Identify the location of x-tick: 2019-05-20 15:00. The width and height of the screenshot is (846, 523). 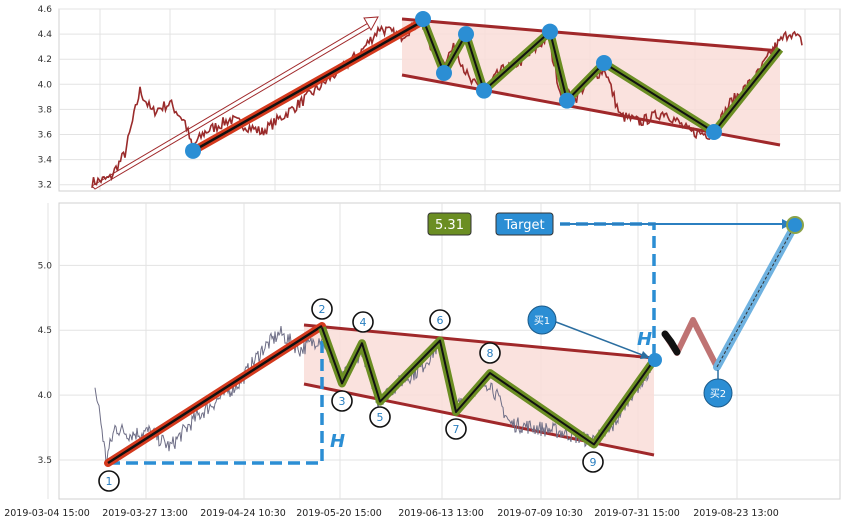
(339, 513).